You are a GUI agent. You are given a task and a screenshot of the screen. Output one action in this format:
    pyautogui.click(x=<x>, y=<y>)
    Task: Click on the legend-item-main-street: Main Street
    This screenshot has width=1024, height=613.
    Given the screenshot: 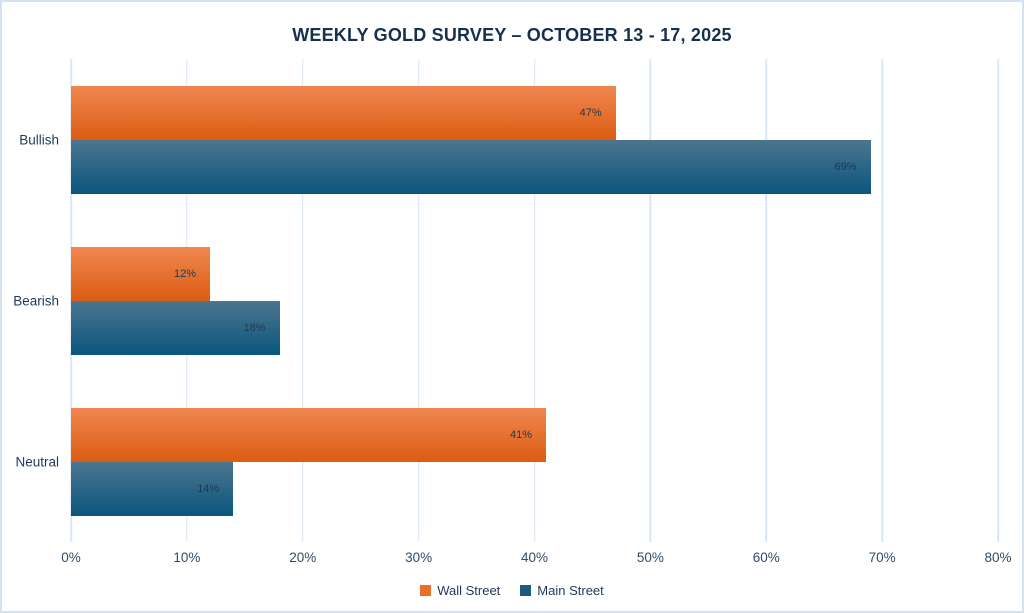 What is the action you would take?
    pyautogui.click(x=562, y=590)
    